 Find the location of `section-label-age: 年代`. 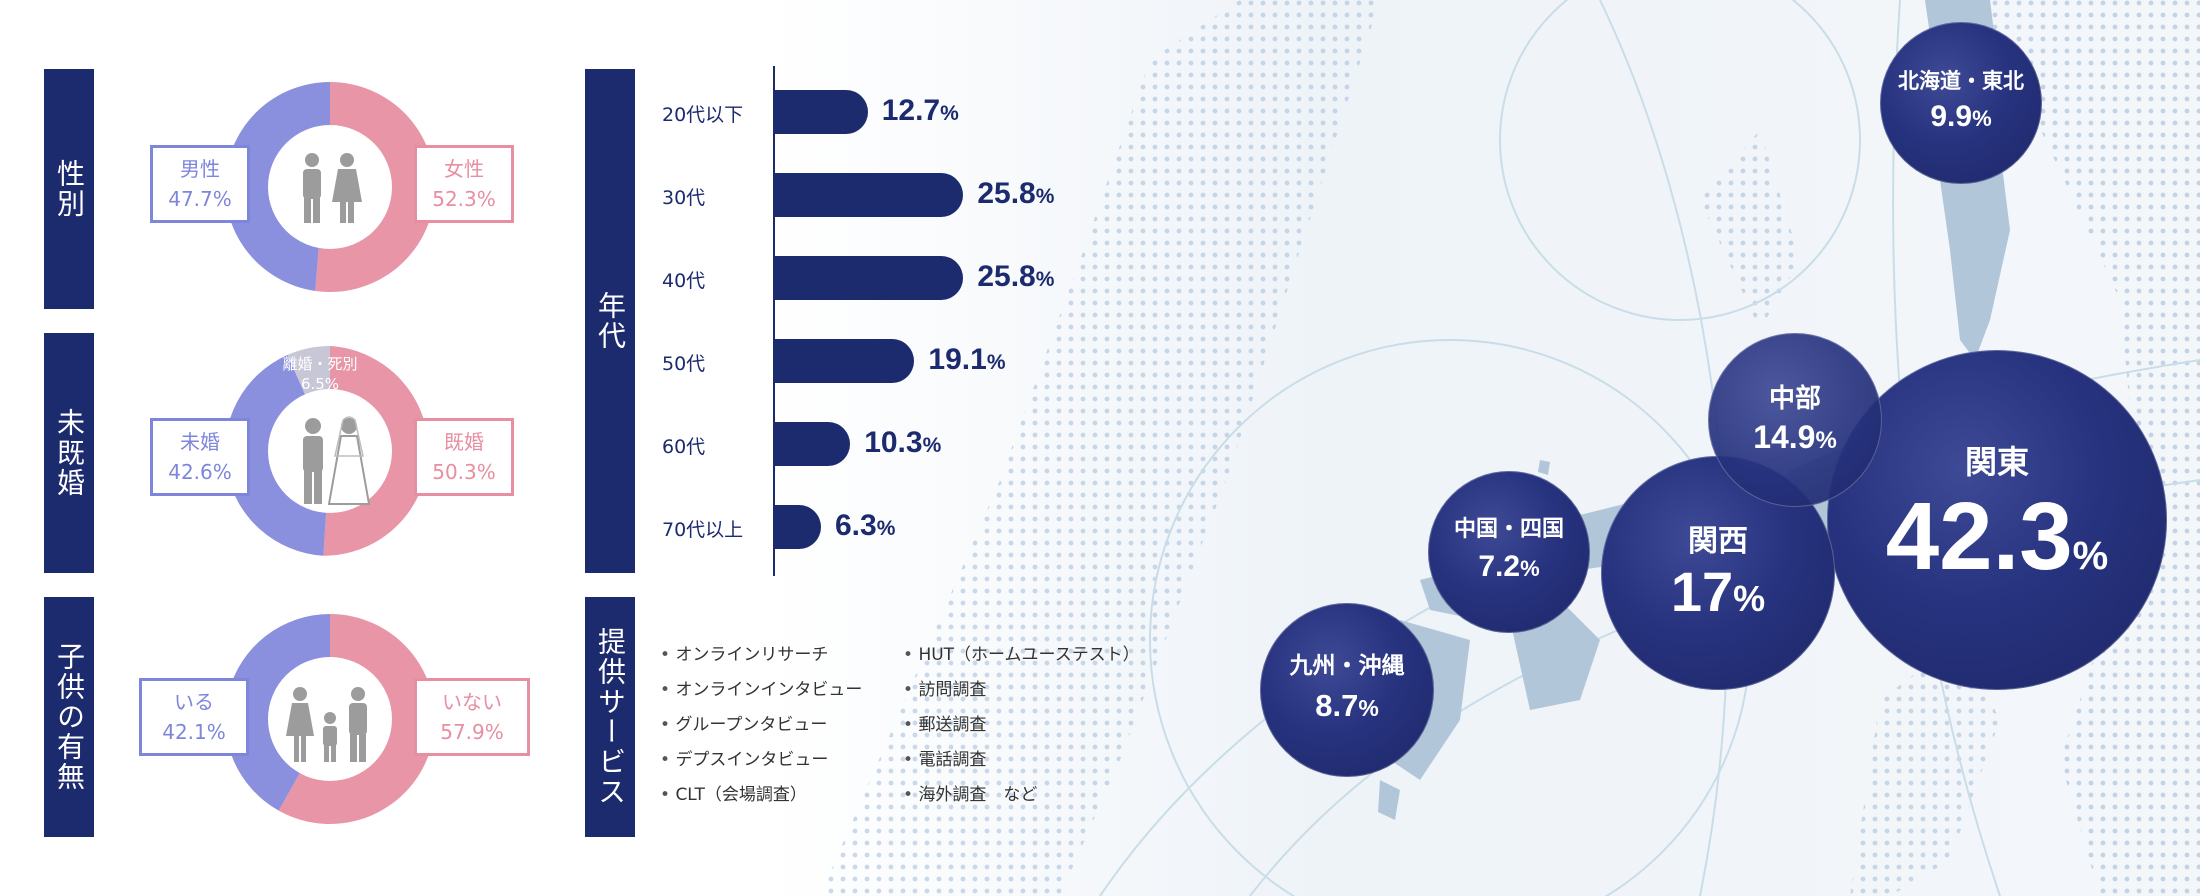

section-label-age: 年代 is located at coordinates (610, 321).